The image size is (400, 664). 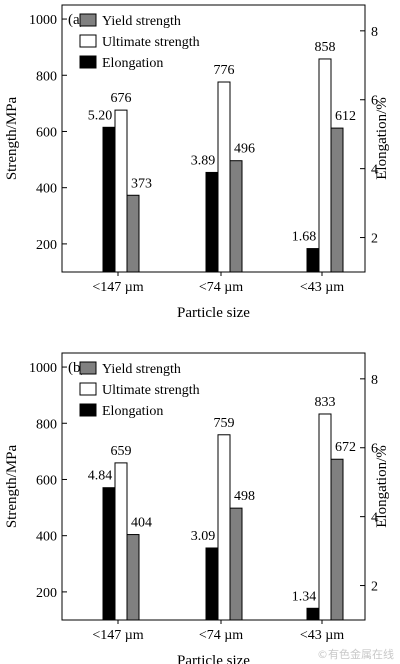 I want to click on data-label-ultimate-strength: 659, so click(x=121, y=451).